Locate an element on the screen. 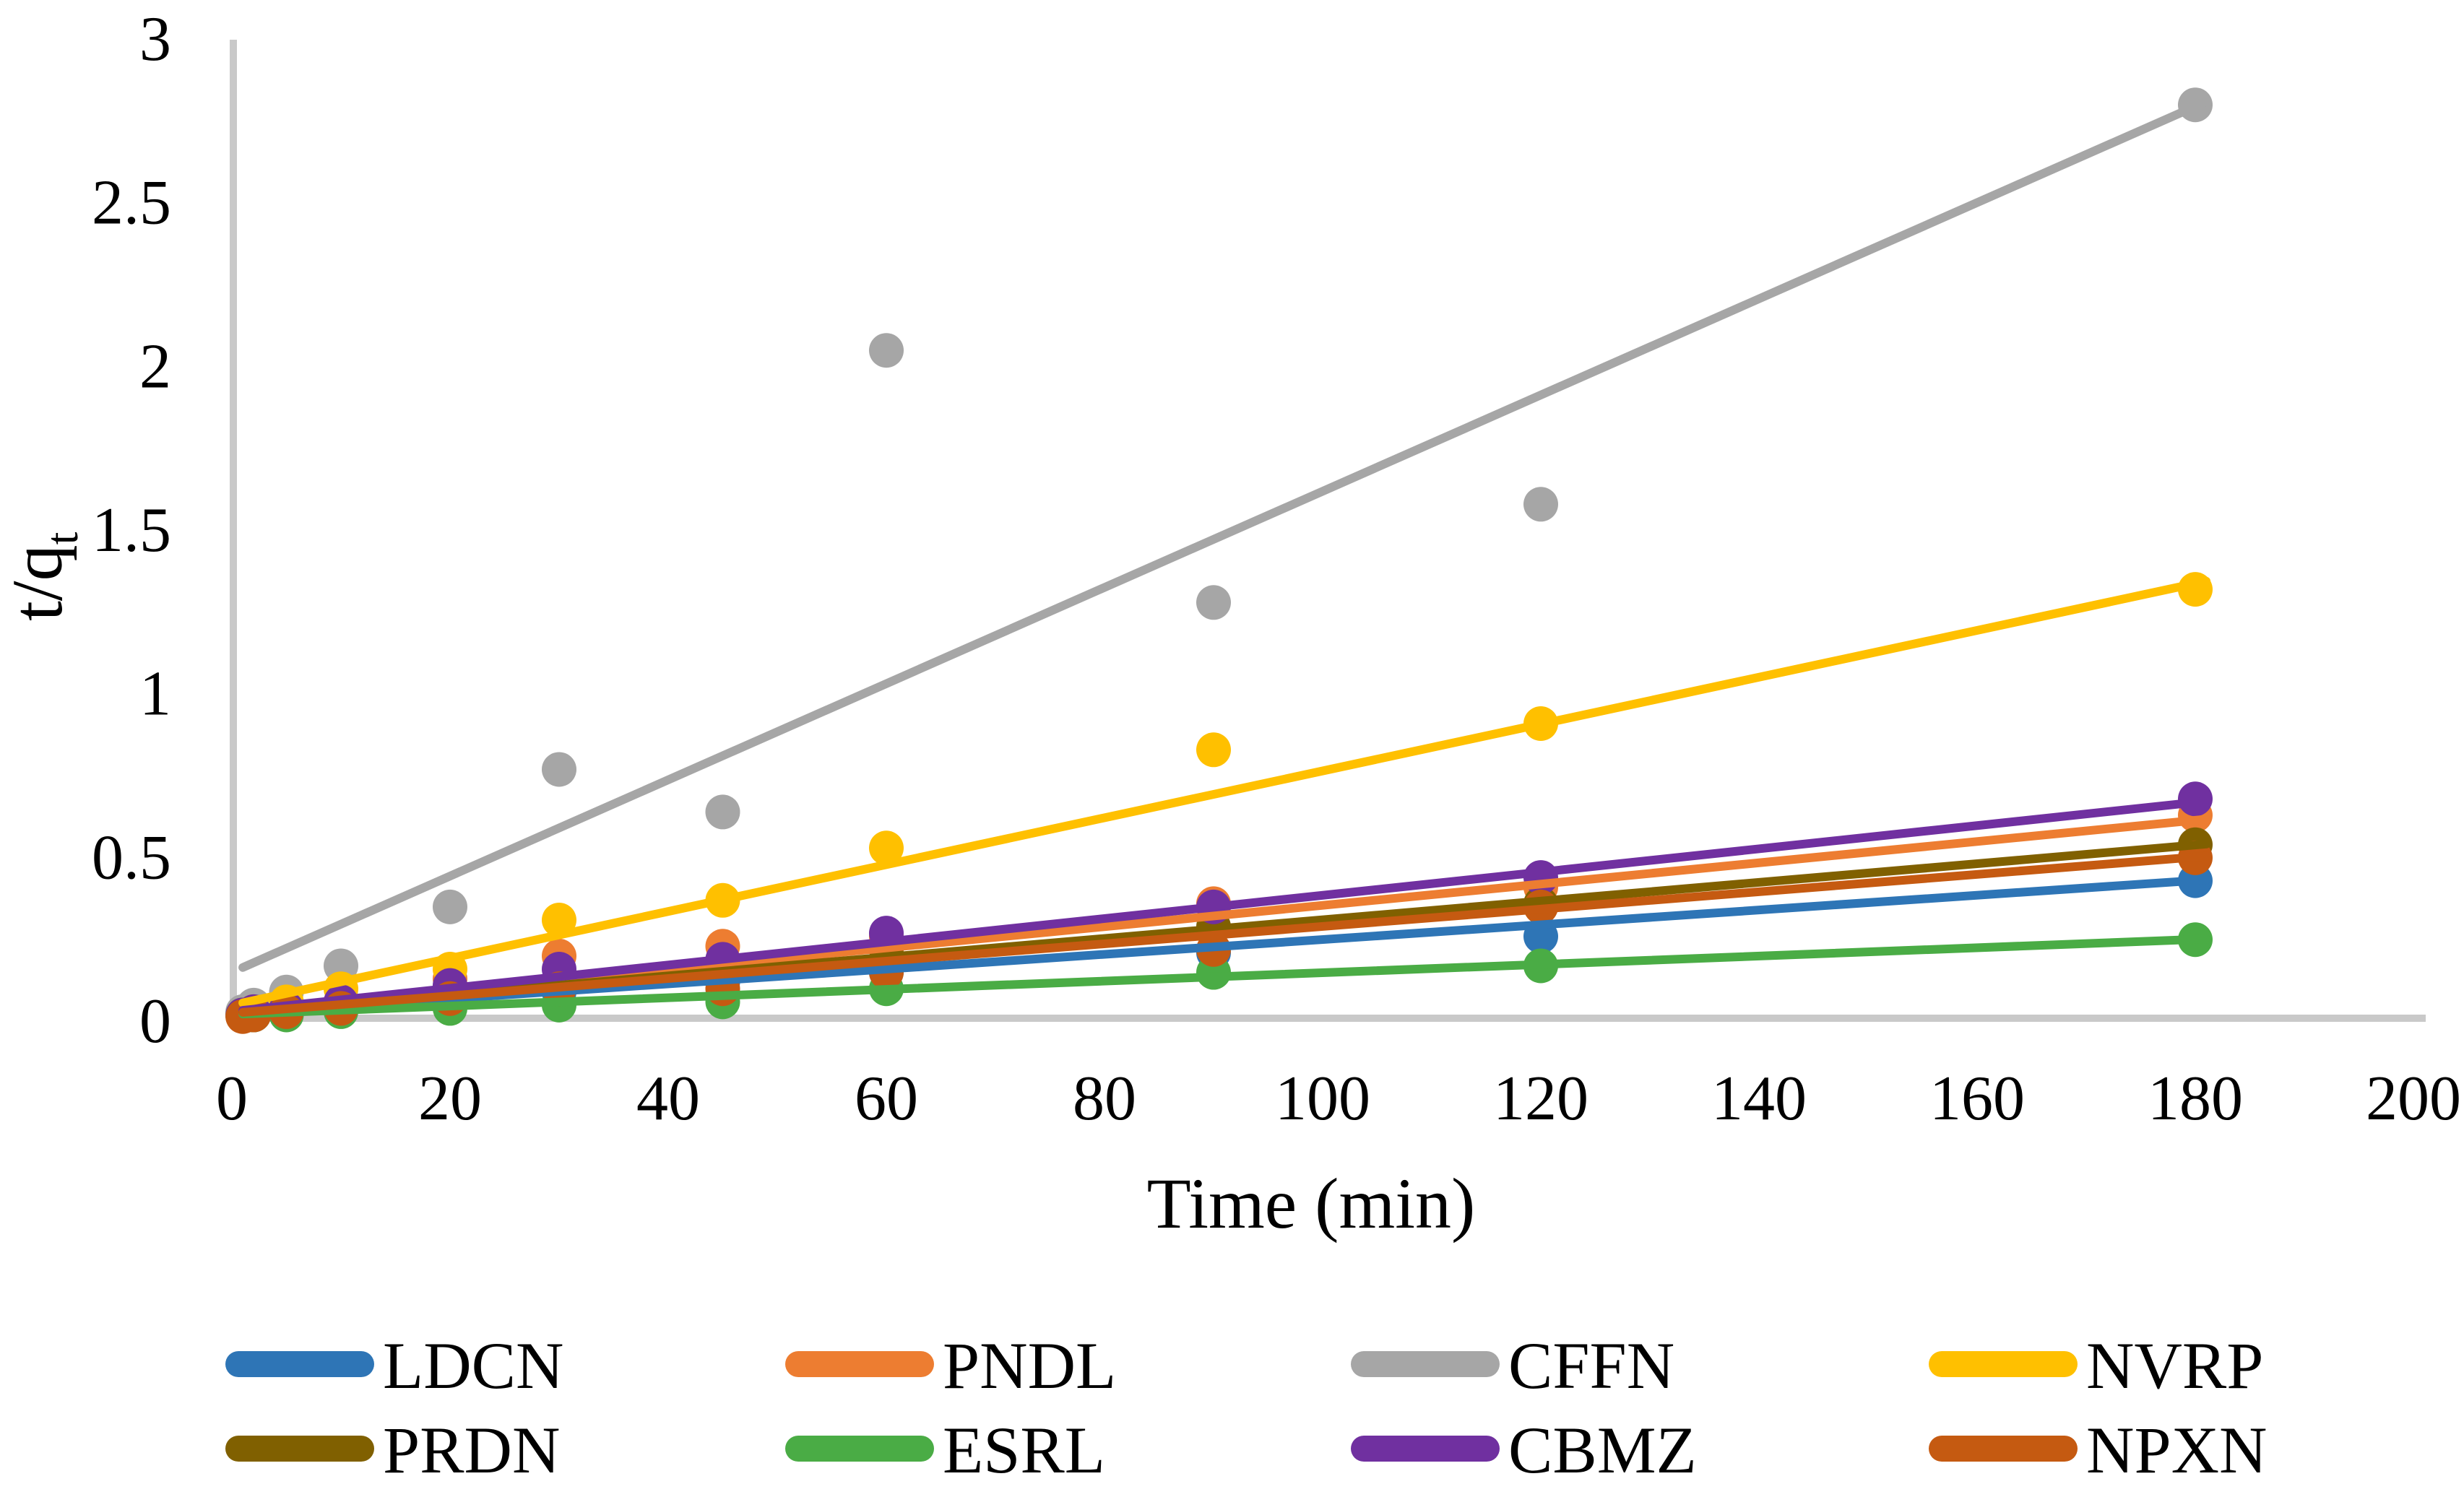 The image size is (2464, 1497). legend-item-LDCN: LDCN is located at coordinates (394, 1365).